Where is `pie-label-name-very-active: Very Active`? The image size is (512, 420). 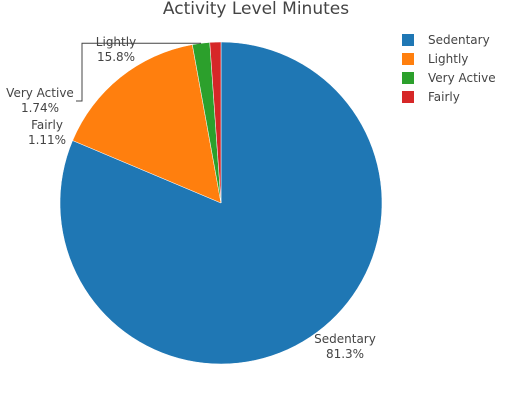 pie-label-name-very-active: Very Active is located at coordinates (40, 93).